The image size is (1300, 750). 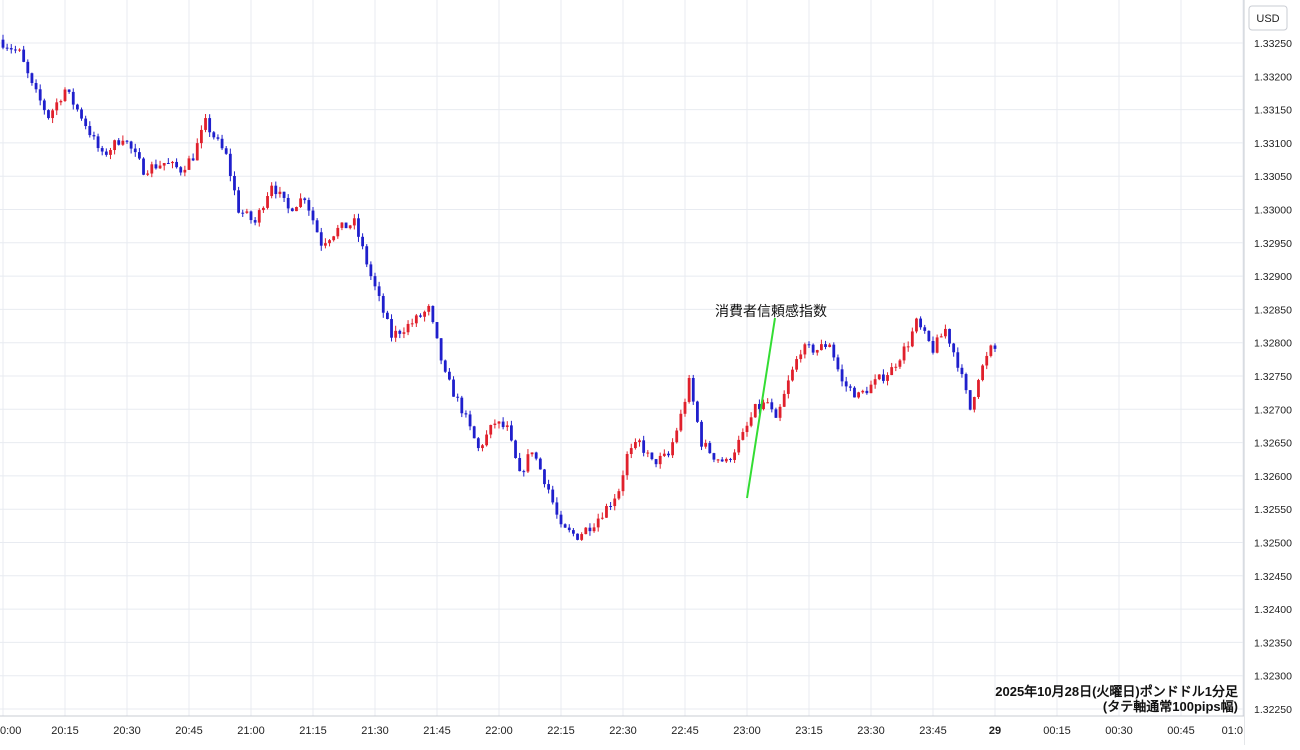 I want to click on time-tick-label: 22:30, so click(x=623, y=731).